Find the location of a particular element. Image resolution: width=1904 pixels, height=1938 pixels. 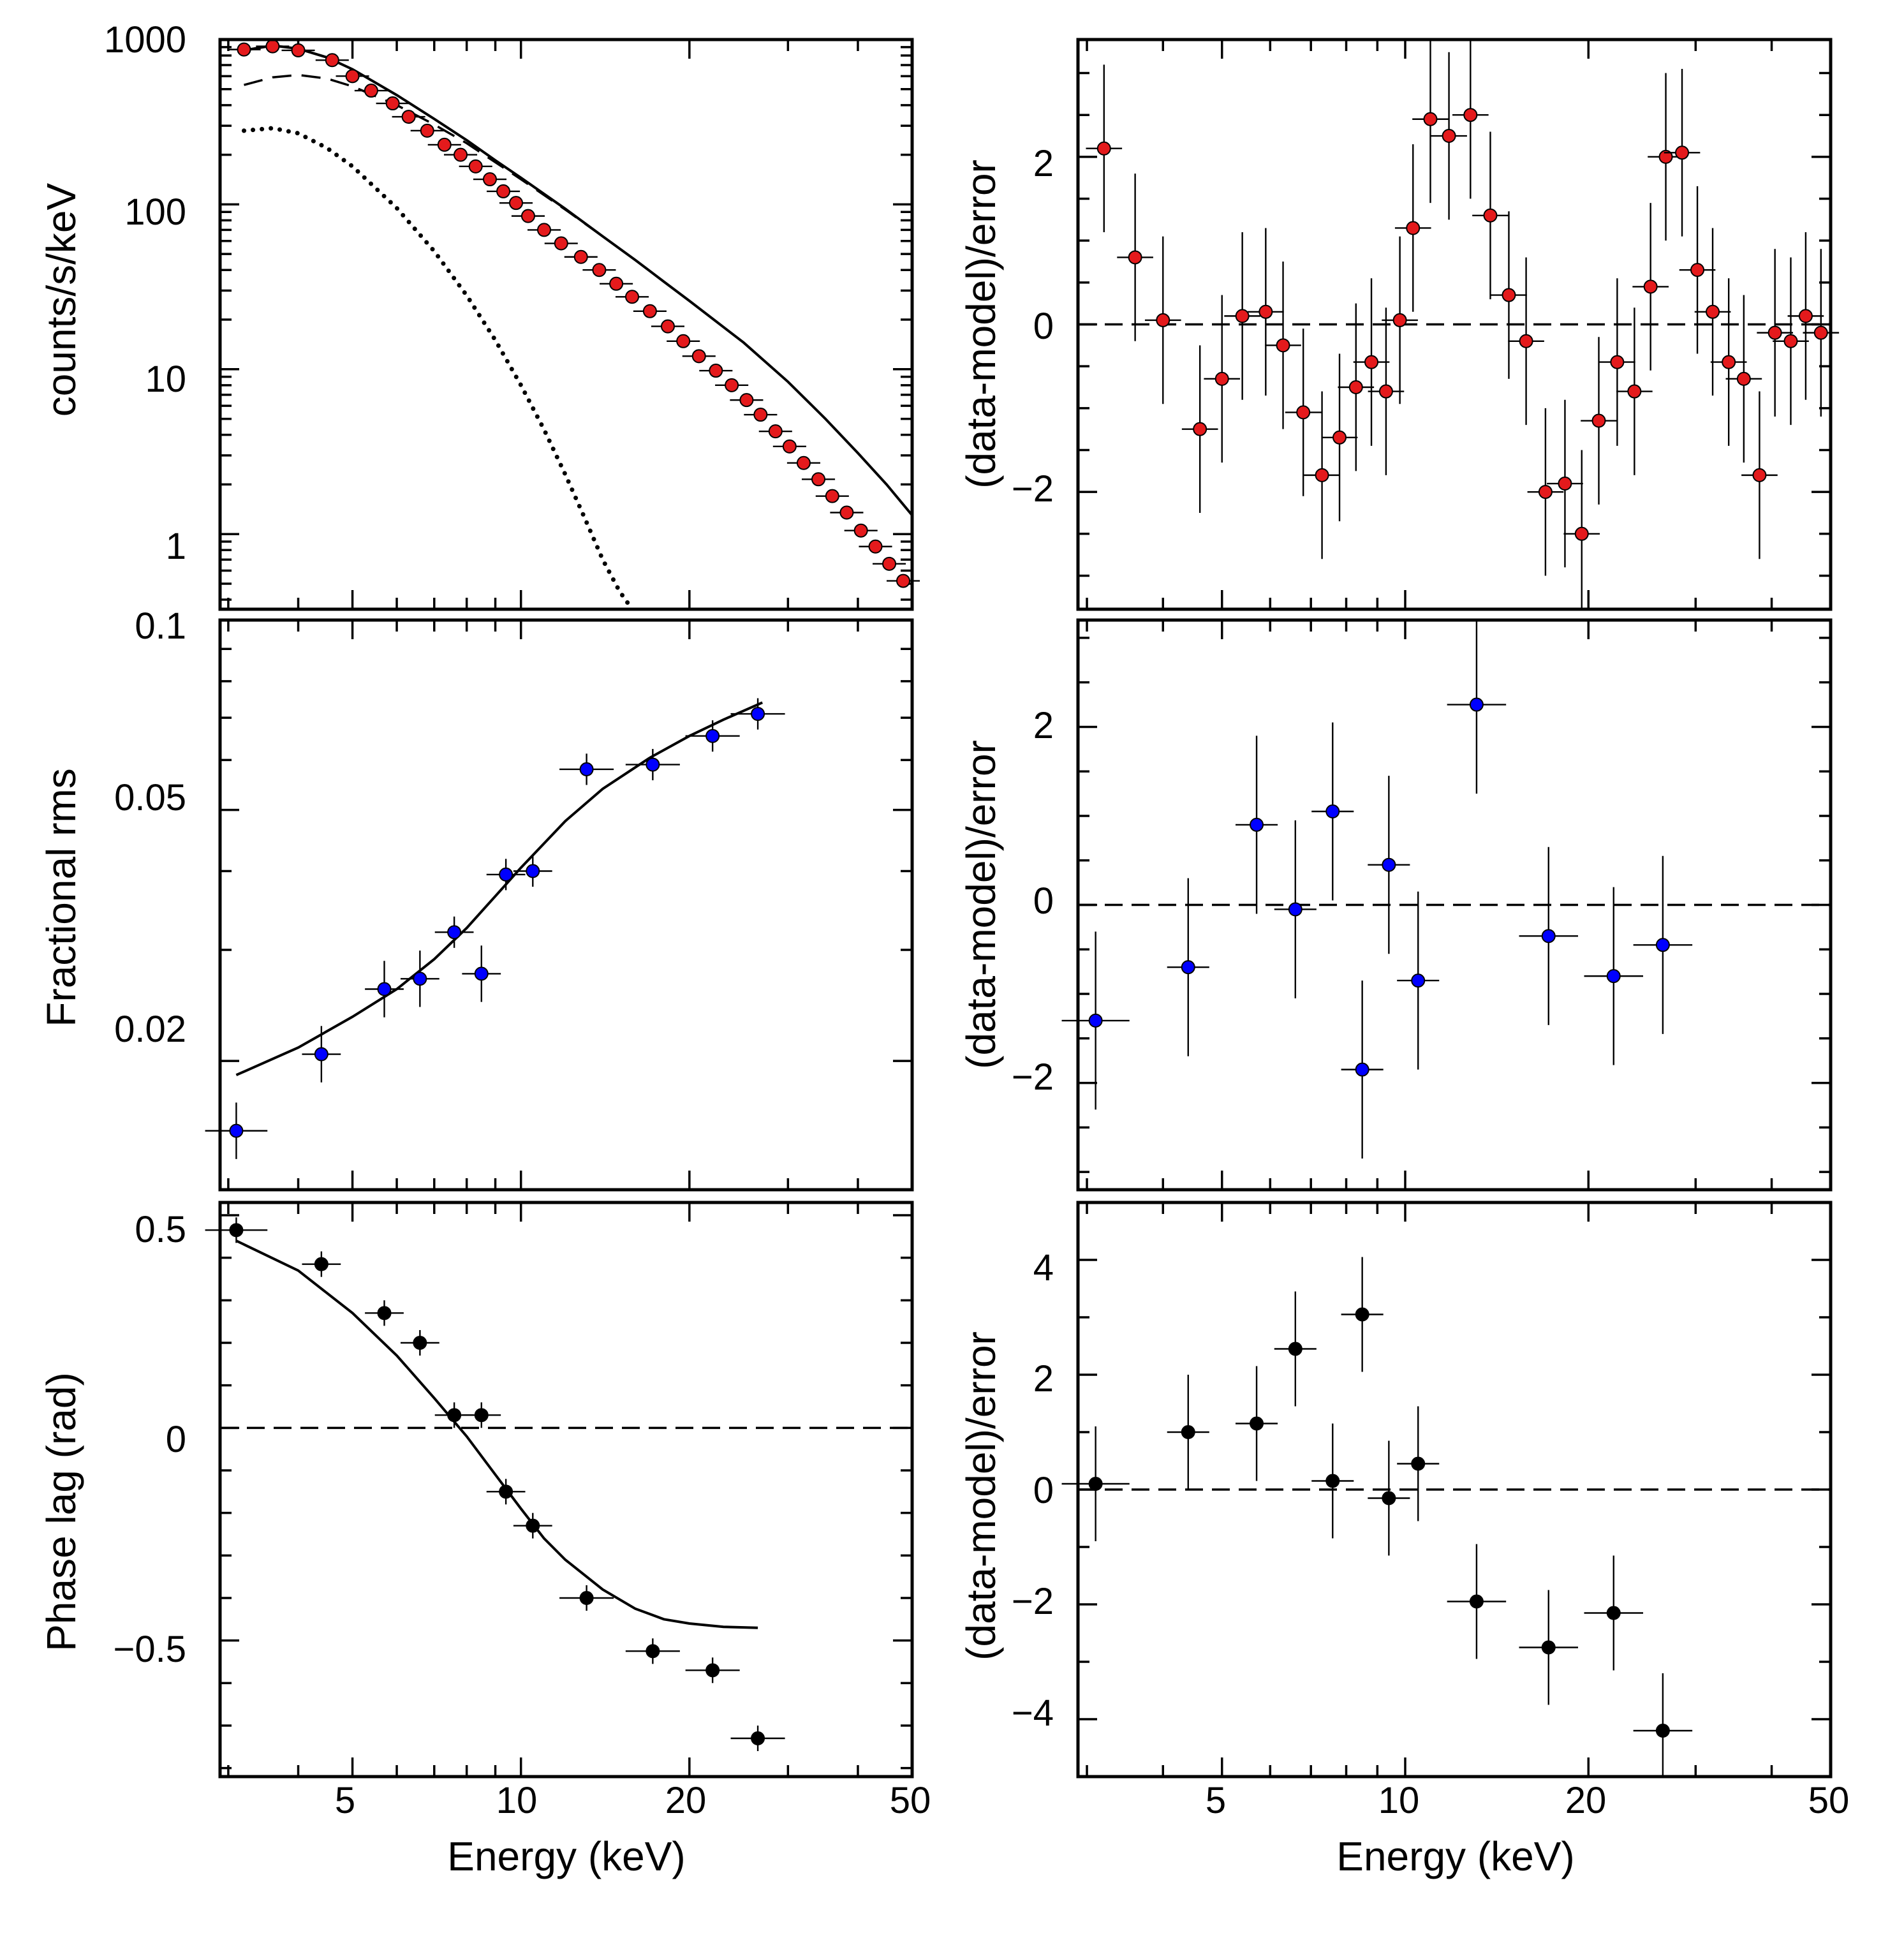

ytick-label-minus-4: −4 is located at coordinates (1033, 1713).